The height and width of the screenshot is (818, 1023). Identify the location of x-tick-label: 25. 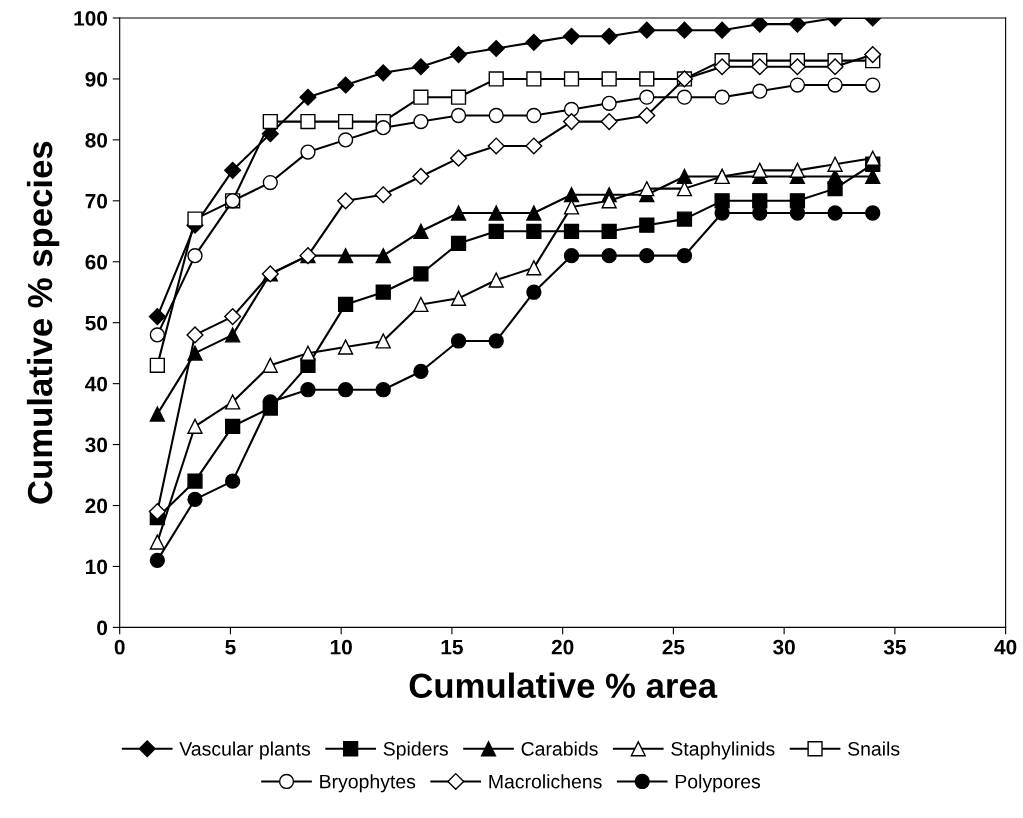
(673, 647).